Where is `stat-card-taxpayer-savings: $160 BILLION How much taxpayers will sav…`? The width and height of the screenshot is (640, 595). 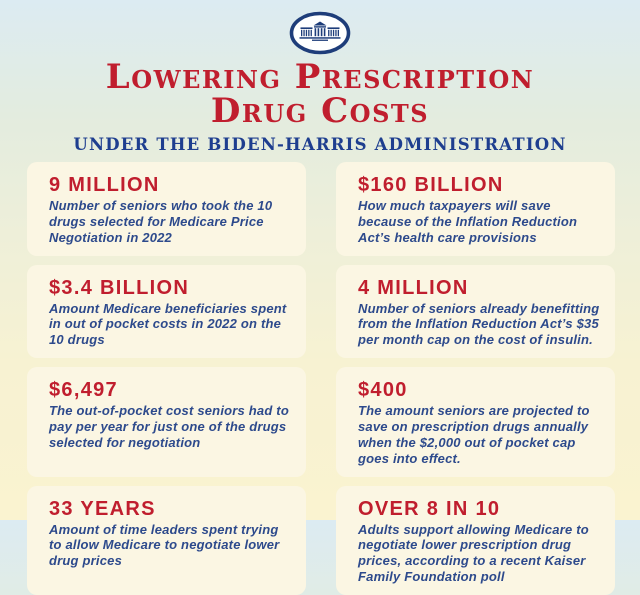 stat-card-taxpayer-savings: $160 BILLION How much taxpayers will sav… is located at coordinates (475, 209).